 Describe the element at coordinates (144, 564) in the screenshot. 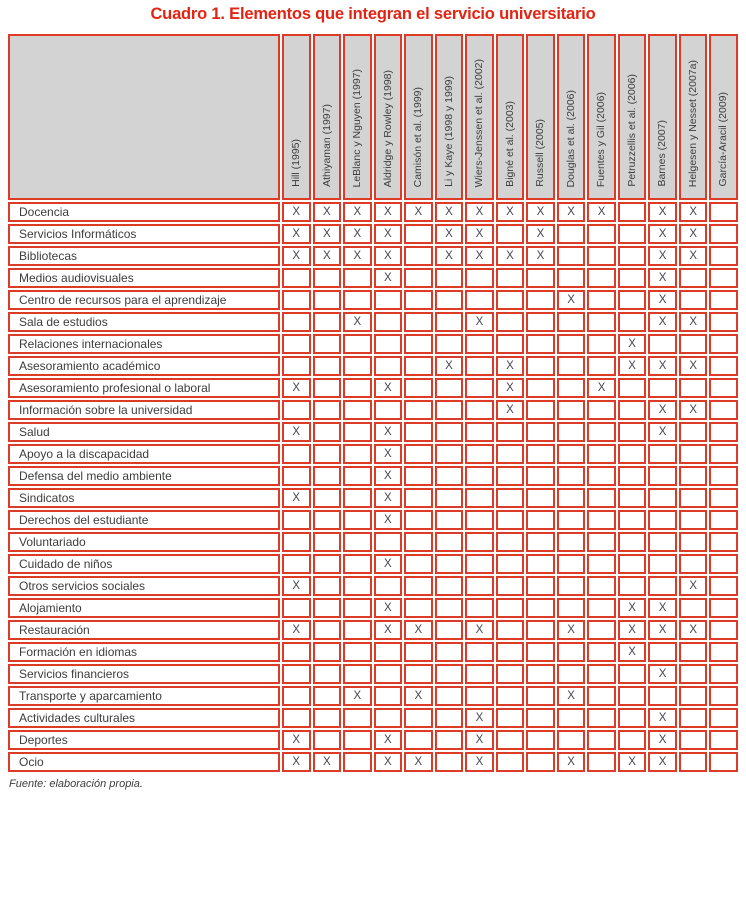

I see `row-label: Cuidado de niños` at that location.